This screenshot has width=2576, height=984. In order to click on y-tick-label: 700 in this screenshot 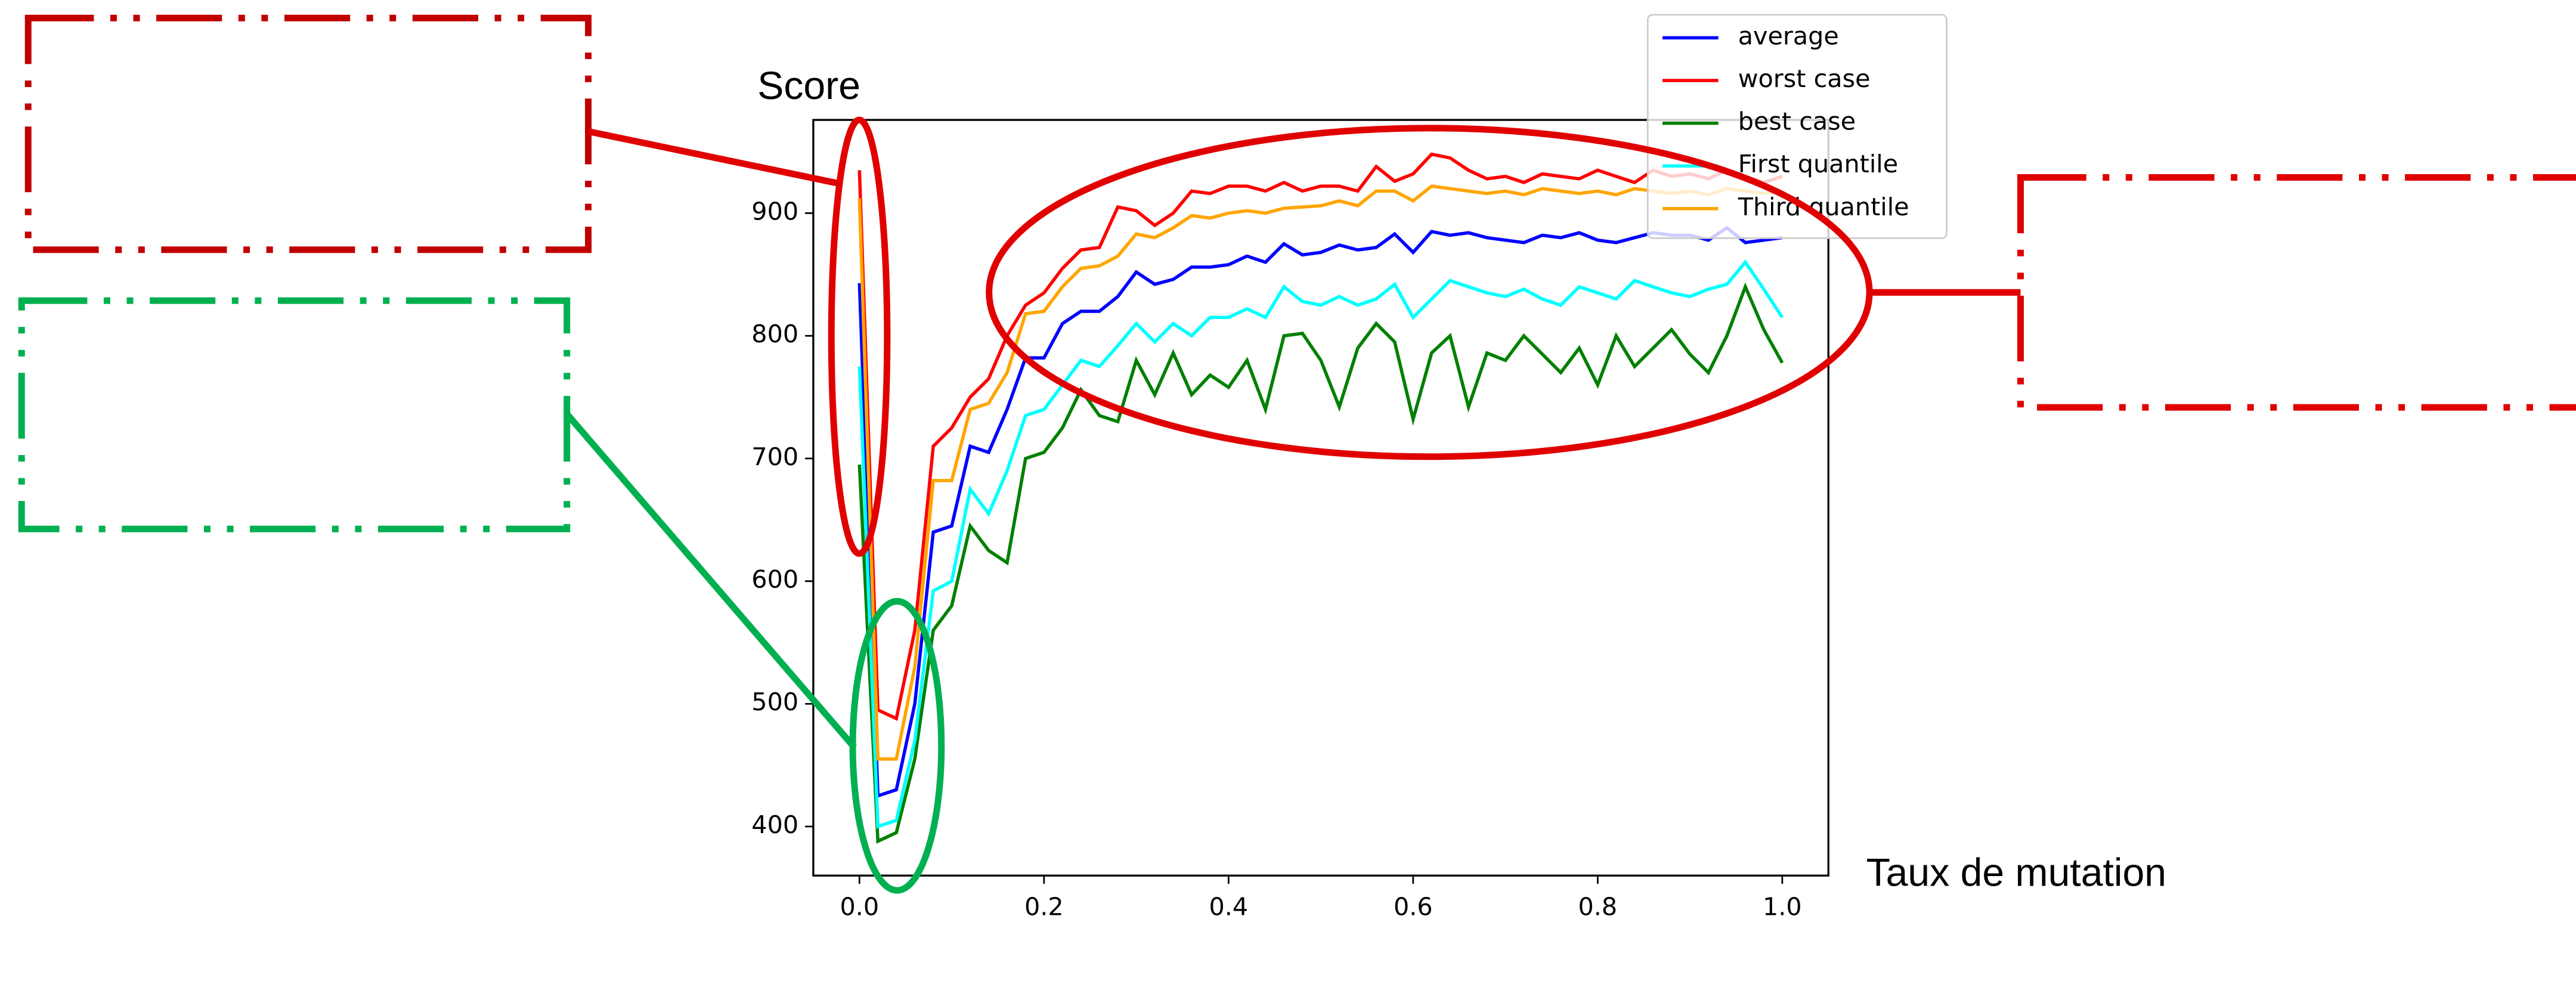, I will do `click(775, 457)`.